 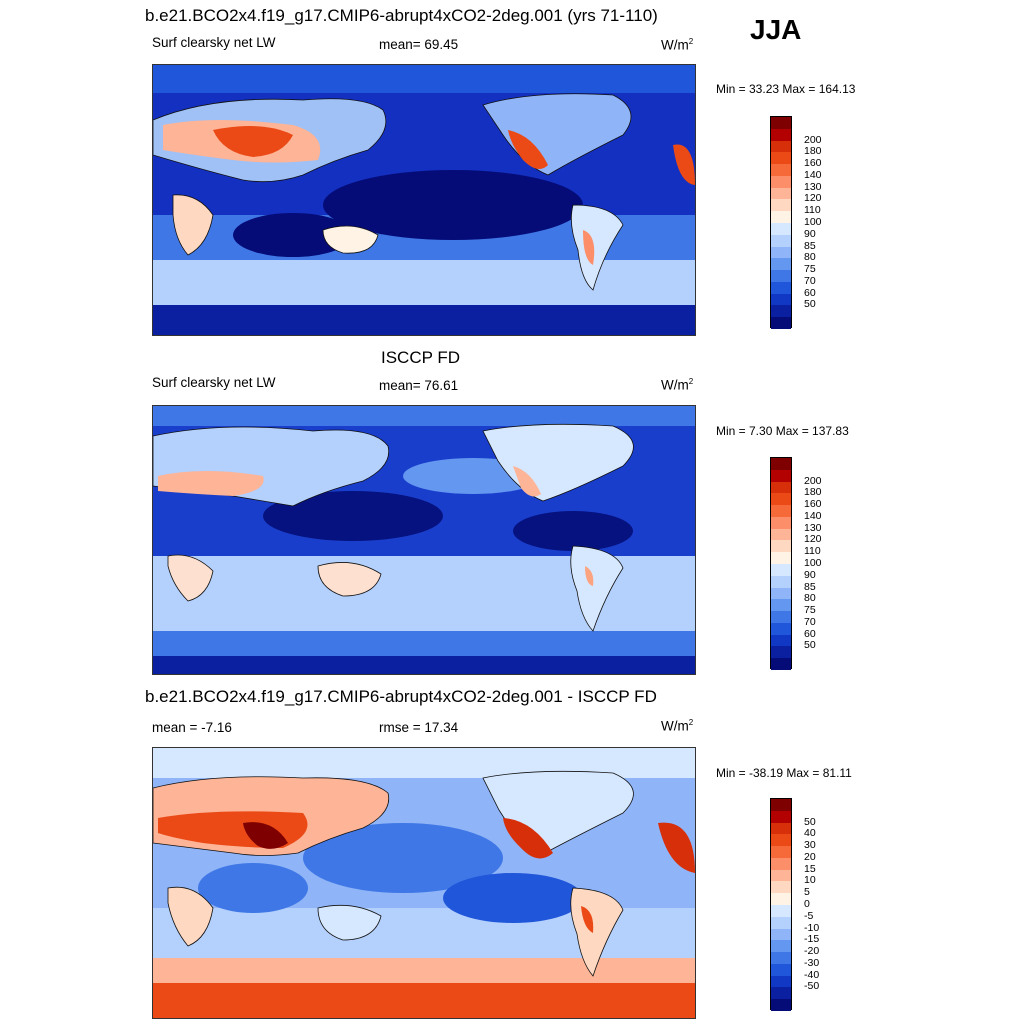 What do you see at coordinates (782, 431) in the screenshot?
I see `panel2-minmax: Min = 7.30 Max = 137.83` at bounding box center [782, 431].